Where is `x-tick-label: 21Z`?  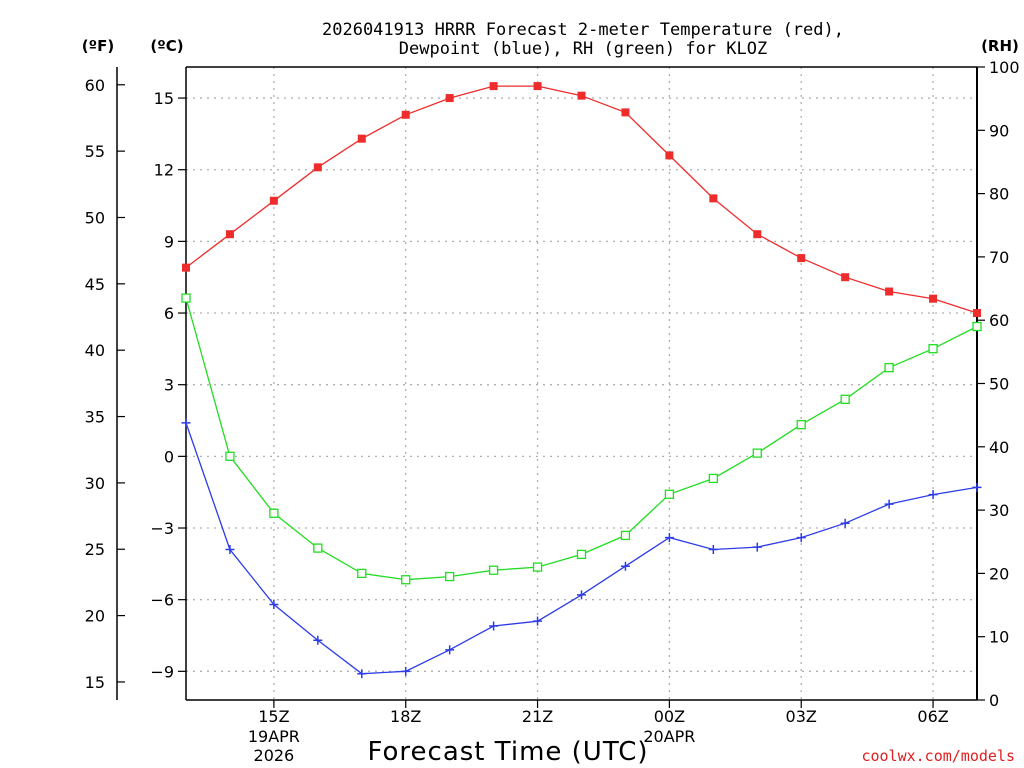
x-tick-label: 21Z is located at coordinates (537, 716).